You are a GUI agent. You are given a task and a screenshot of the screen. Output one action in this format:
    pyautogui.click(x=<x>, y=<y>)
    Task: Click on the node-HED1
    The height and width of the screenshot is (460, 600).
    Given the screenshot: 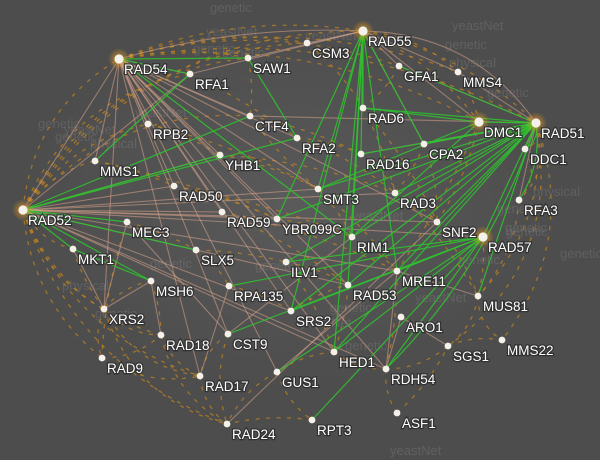 What is the action you would take?
    pyautogui.click(x=334, y=352)
    